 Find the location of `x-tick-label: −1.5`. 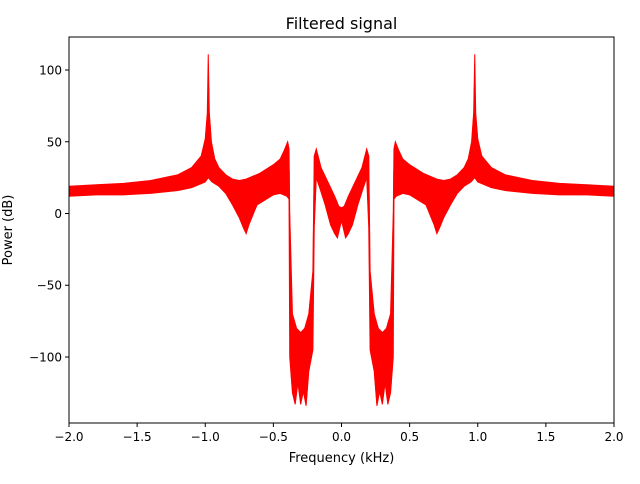

x-tick-label: −1.5 is located at coordinates (137, 437).